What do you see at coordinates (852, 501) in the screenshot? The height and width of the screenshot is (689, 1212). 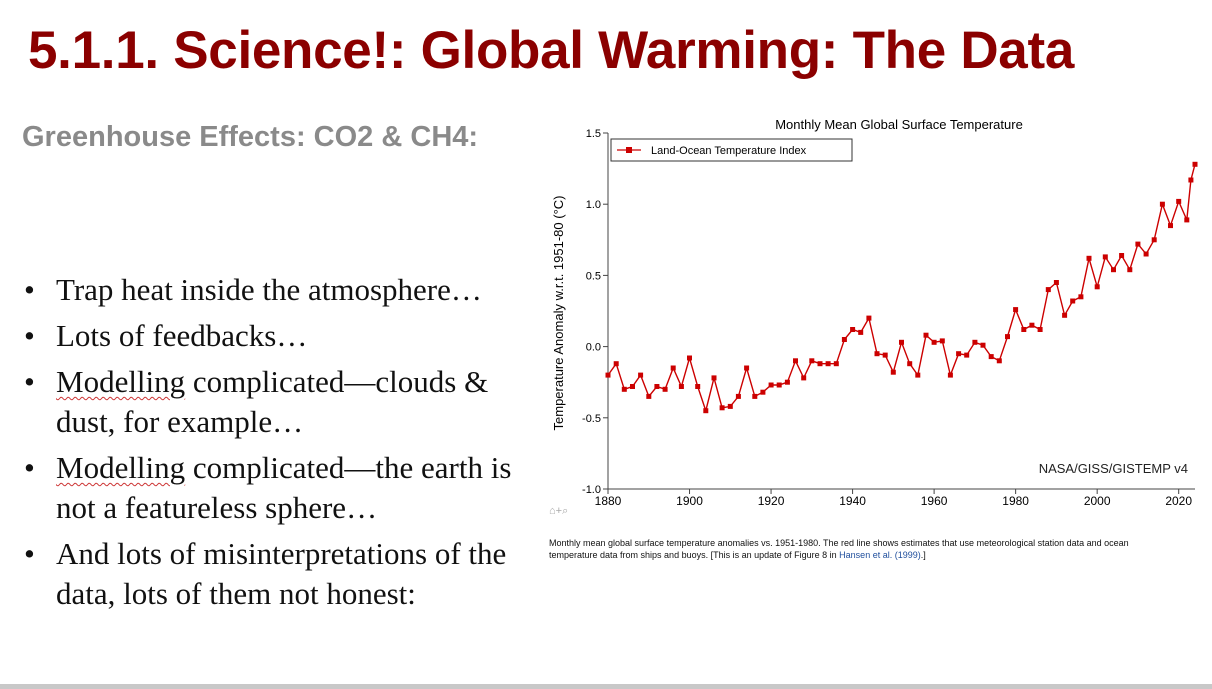 I see `x-tick-label: 1940` at bounding box center [852, 501].